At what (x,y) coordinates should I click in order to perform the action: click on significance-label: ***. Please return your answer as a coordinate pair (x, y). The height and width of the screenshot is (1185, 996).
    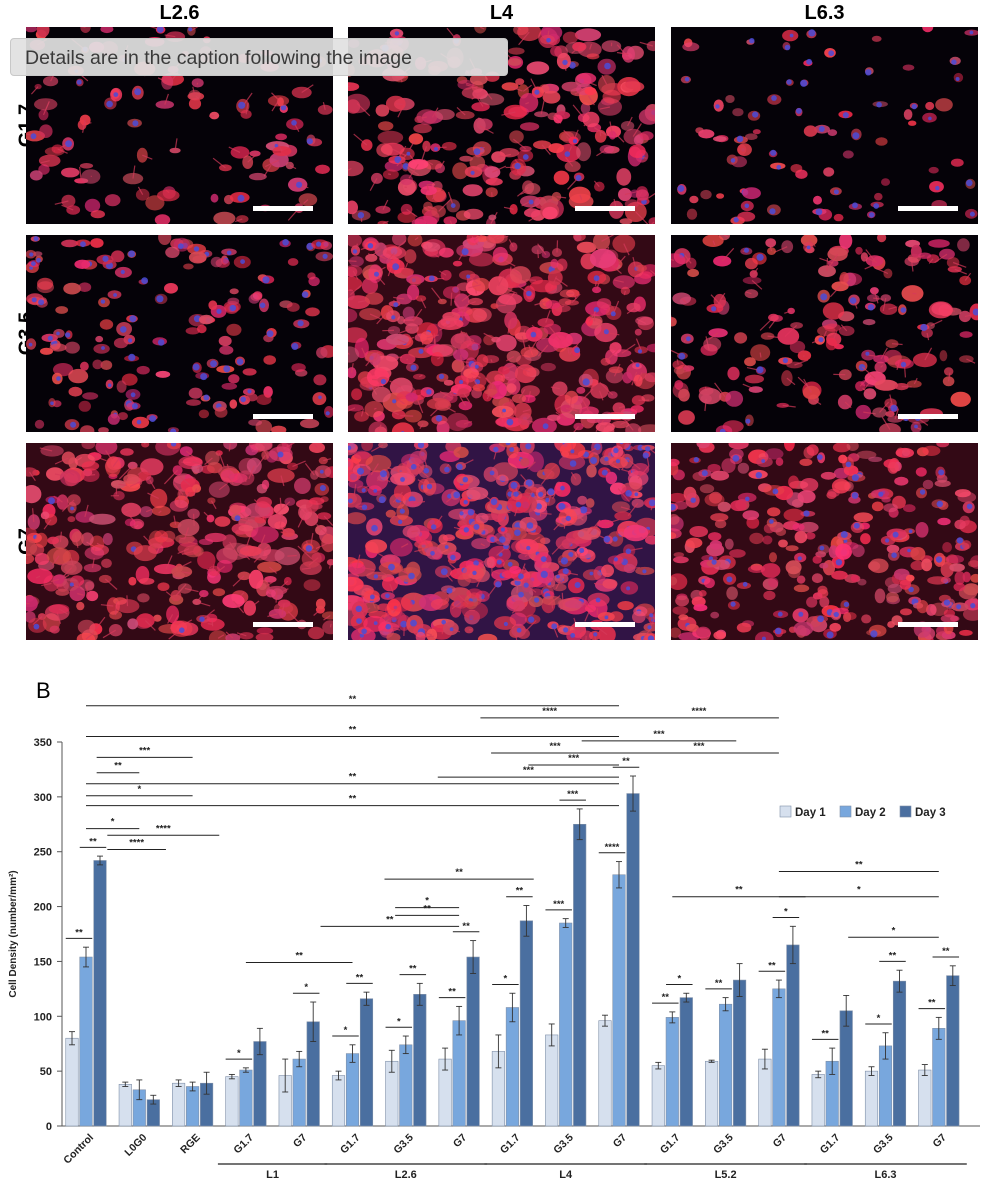
    Looking at the image, I should click on (558, 904).